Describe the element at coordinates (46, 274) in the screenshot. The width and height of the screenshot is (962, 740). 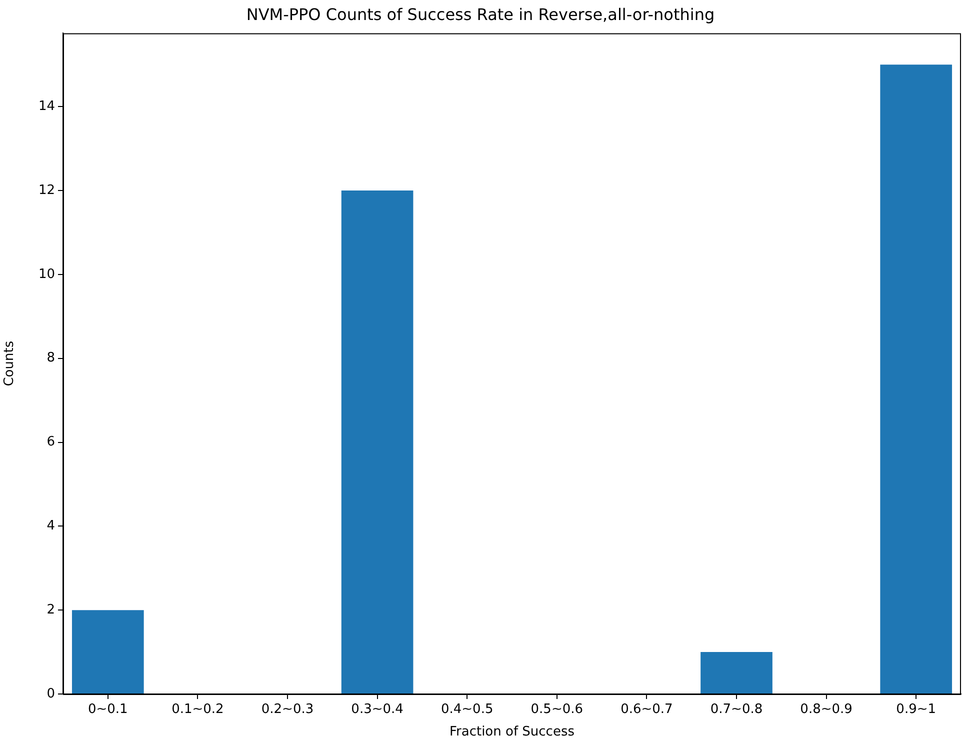
I see `y-tick-label: 10` at that location.